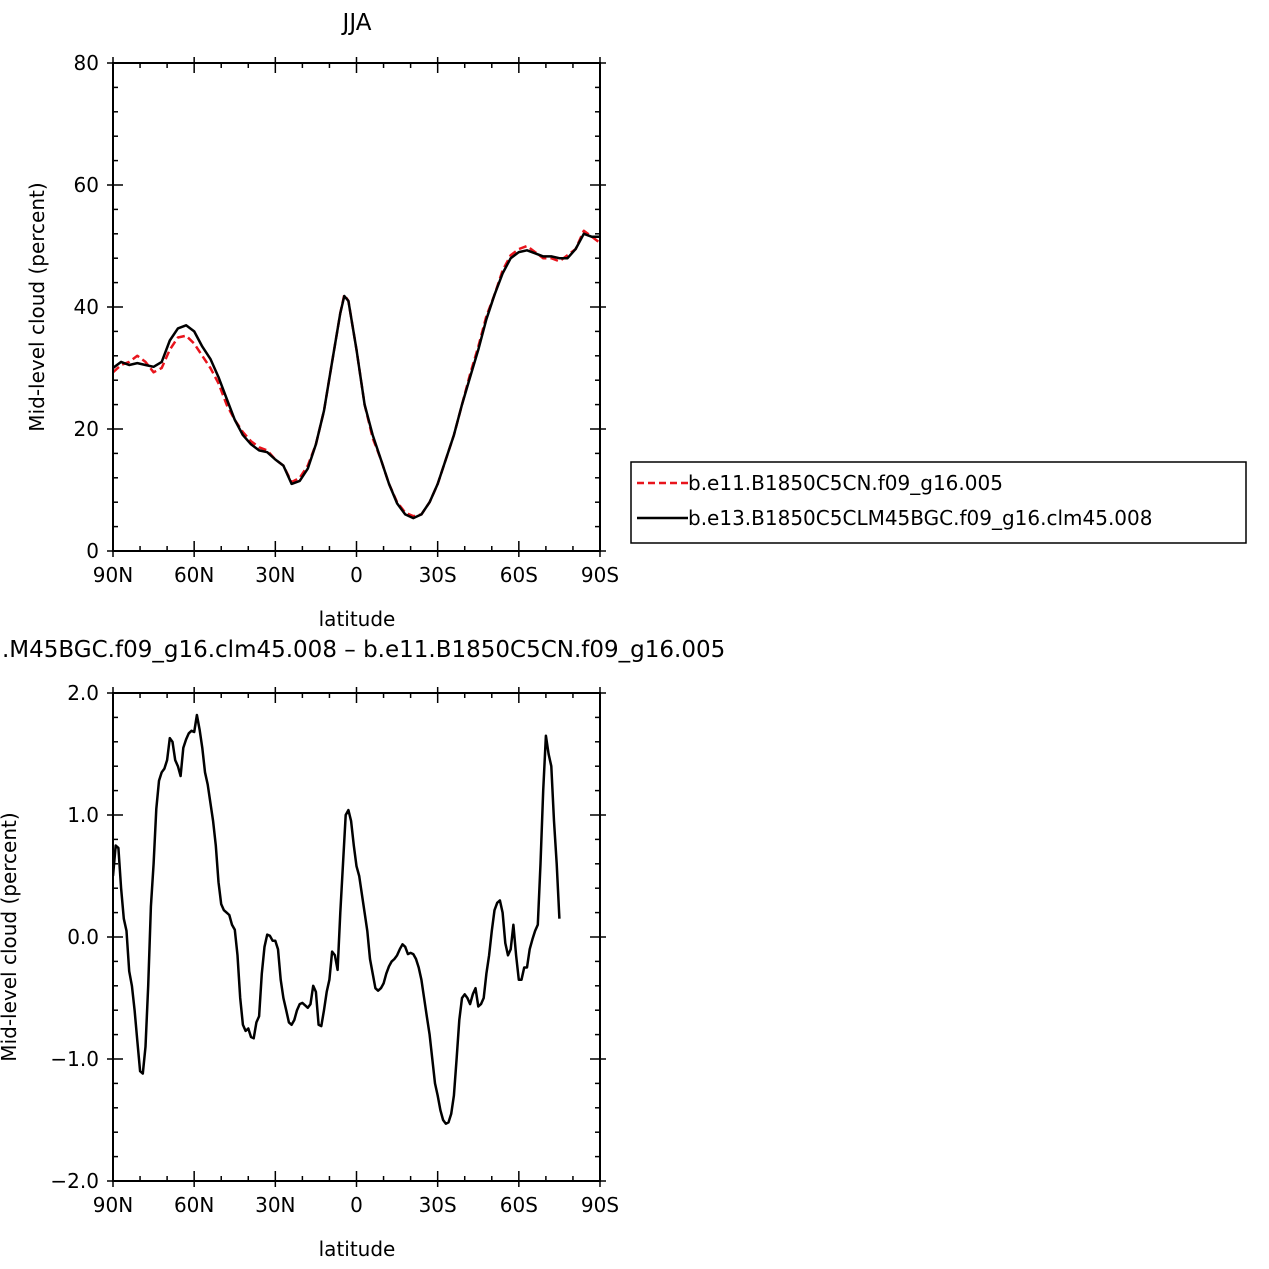 The height and width of the screenshot is (1269, 1269). I want to click on y-tick-labels: −2.0 −1.0 0.0 1.0 2.0, so click(74, 937).